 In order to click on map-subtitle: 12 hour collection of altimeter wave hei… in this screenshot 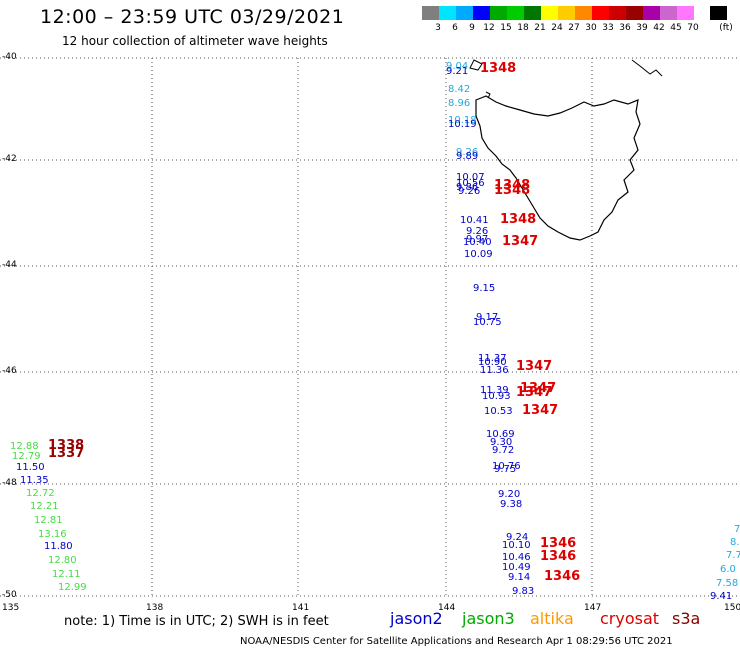, I will do `click(195, 41)`.